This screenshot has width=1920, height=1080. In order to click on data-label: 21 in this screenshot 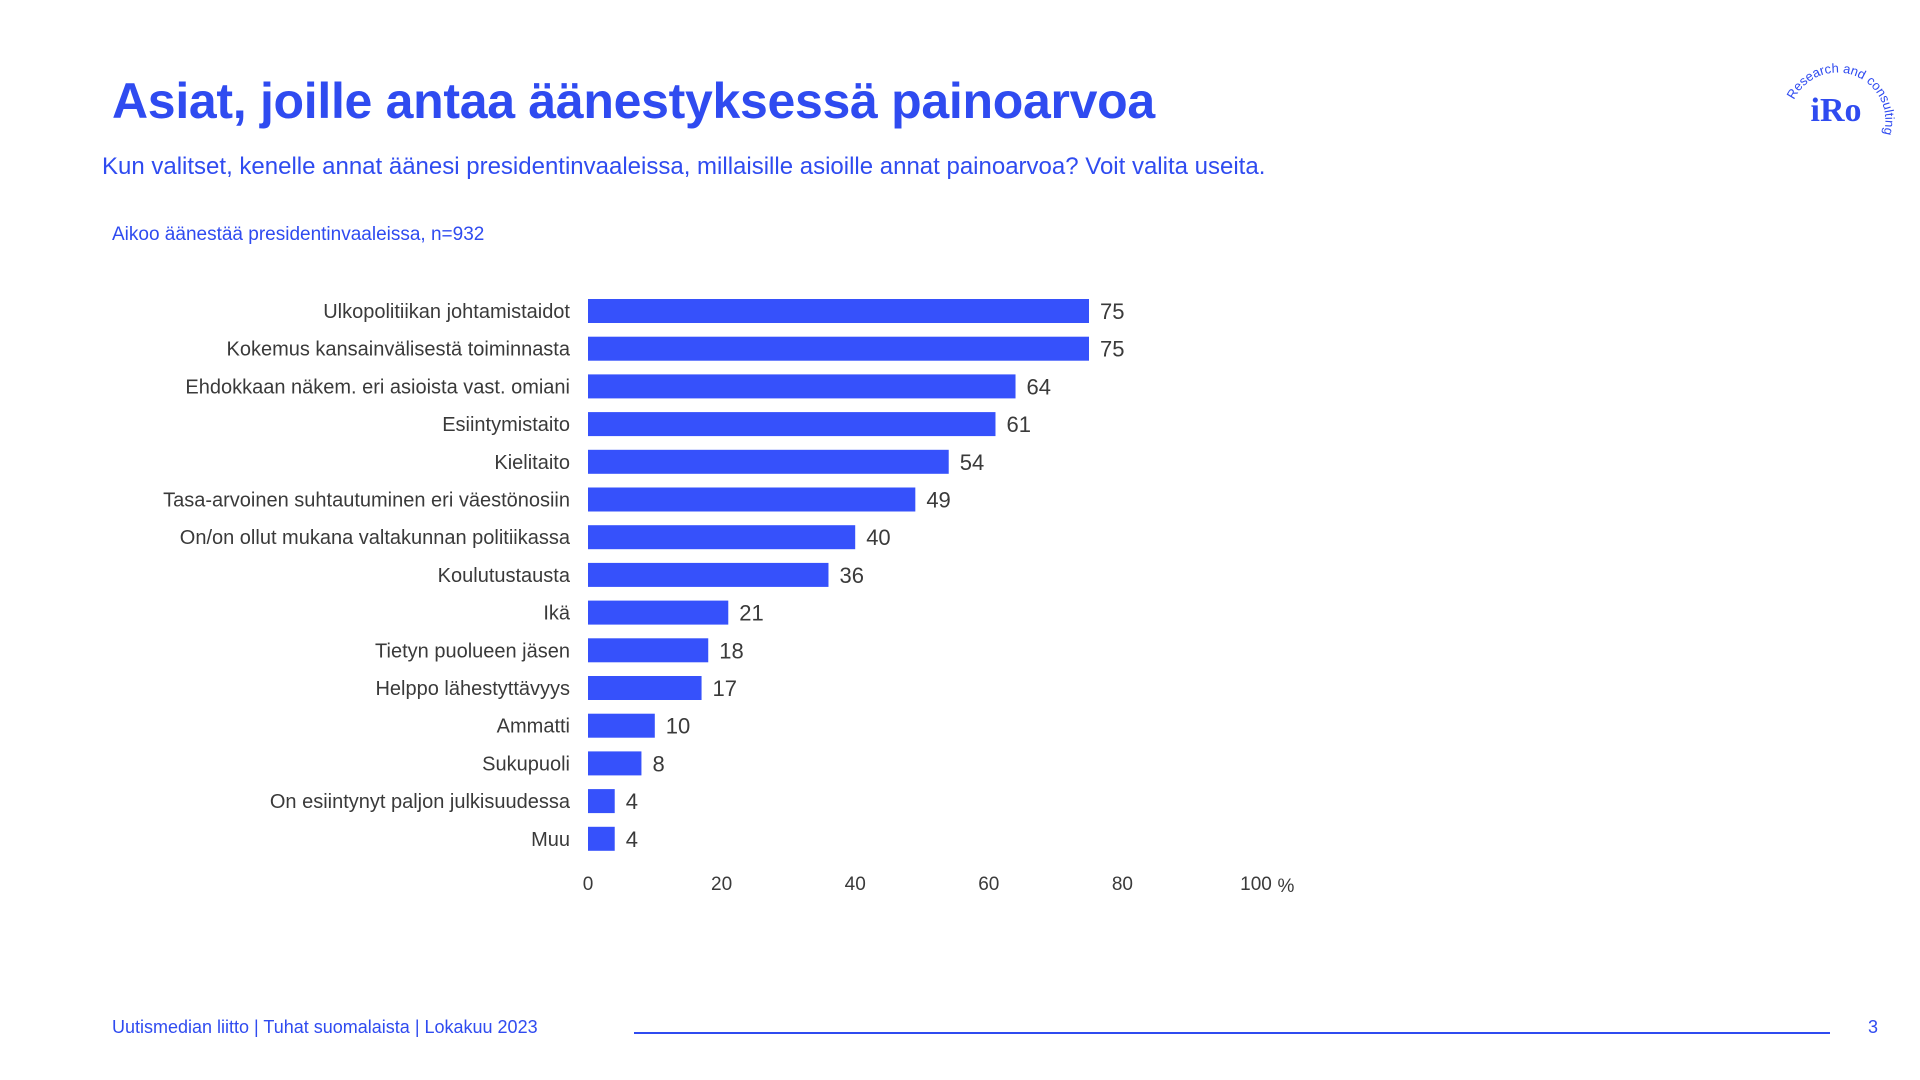, I will do `click(751, 613)`.